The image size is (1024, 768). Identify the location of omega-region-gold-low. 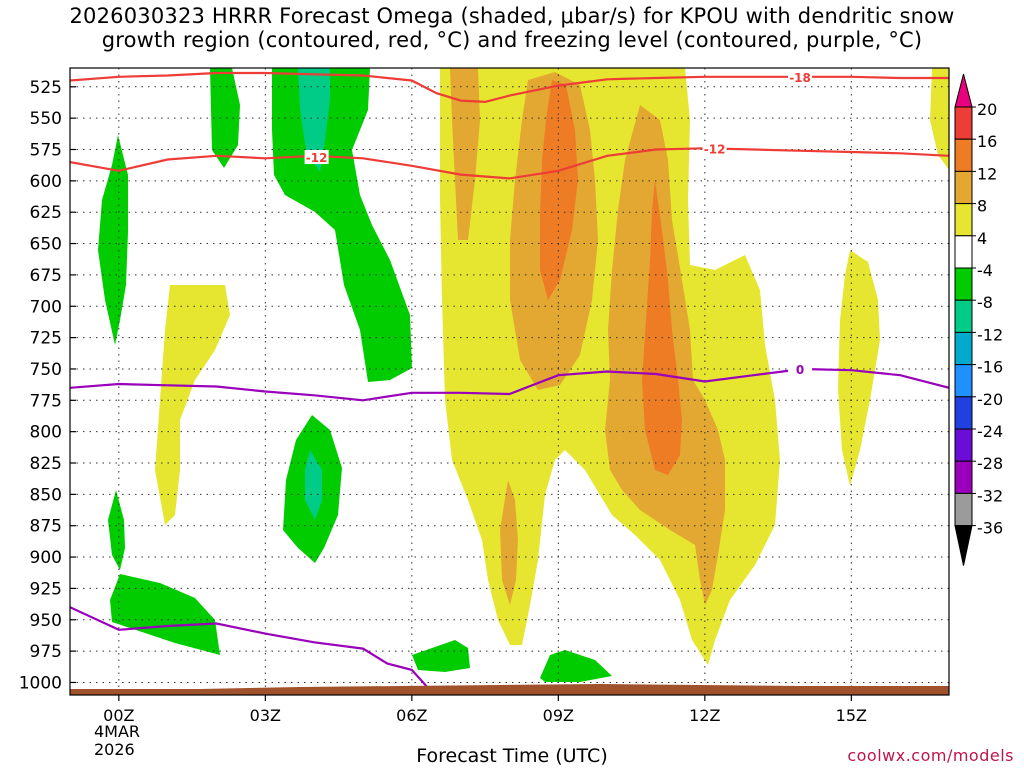
(509, 542).